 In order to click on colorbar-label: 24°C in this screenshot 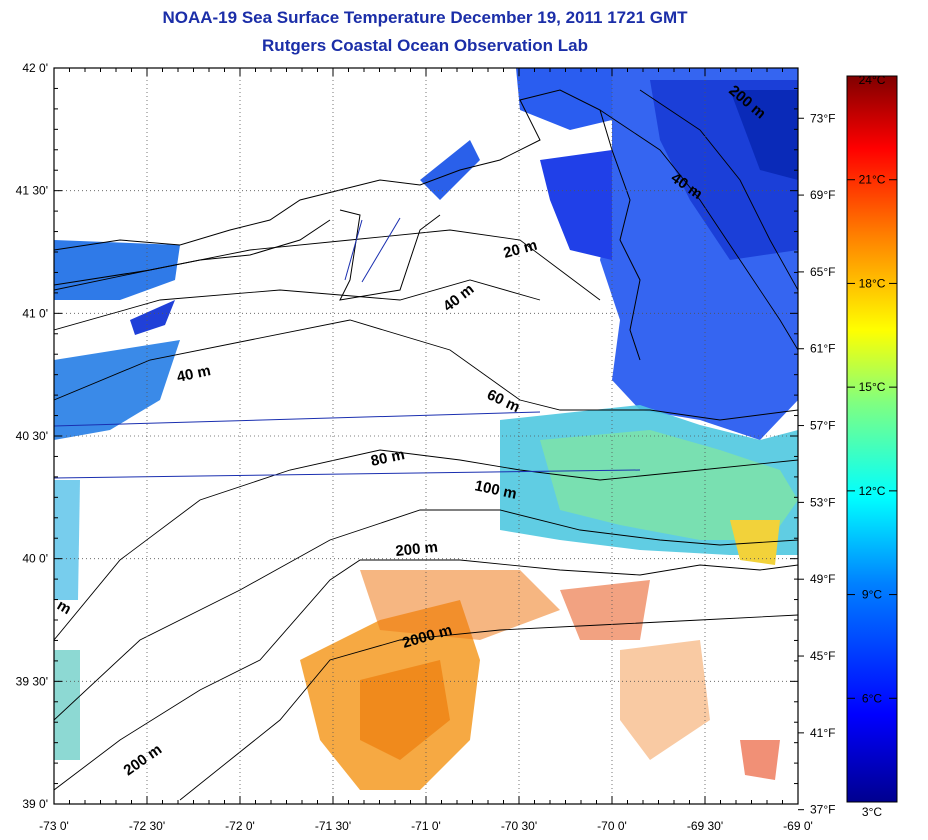, I will do `click(872, 80)`.